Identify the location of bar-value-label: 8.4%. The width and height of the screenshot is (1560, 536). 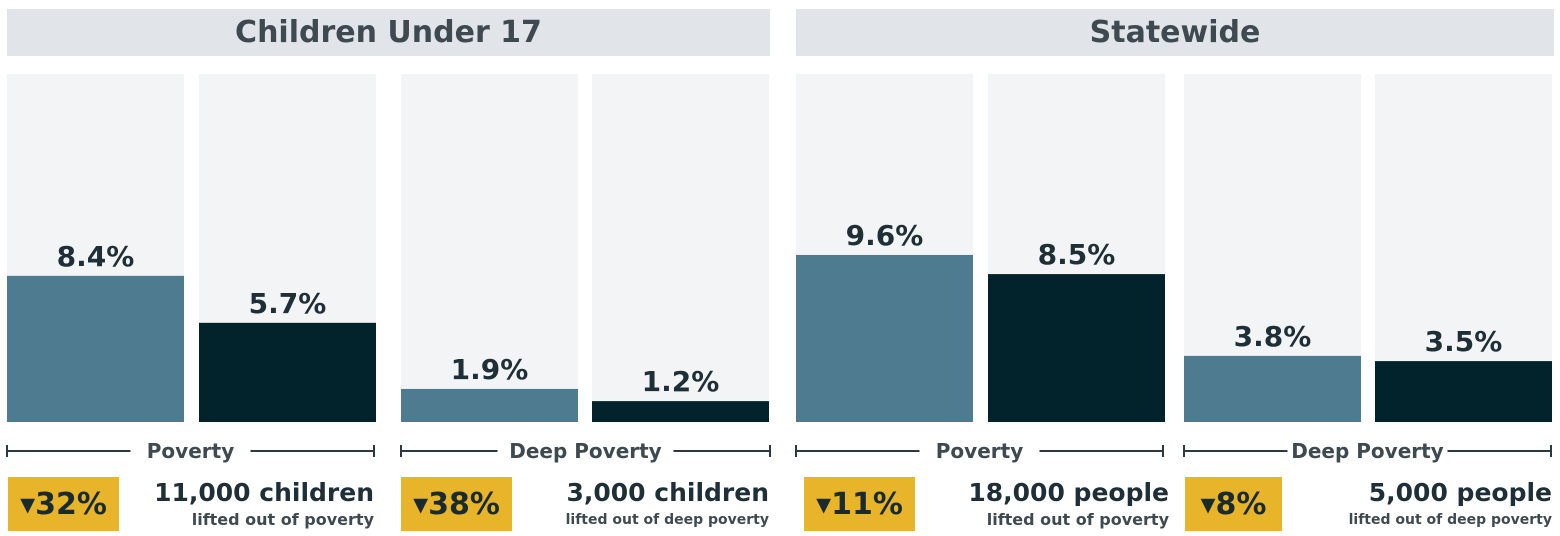
(96, 256).